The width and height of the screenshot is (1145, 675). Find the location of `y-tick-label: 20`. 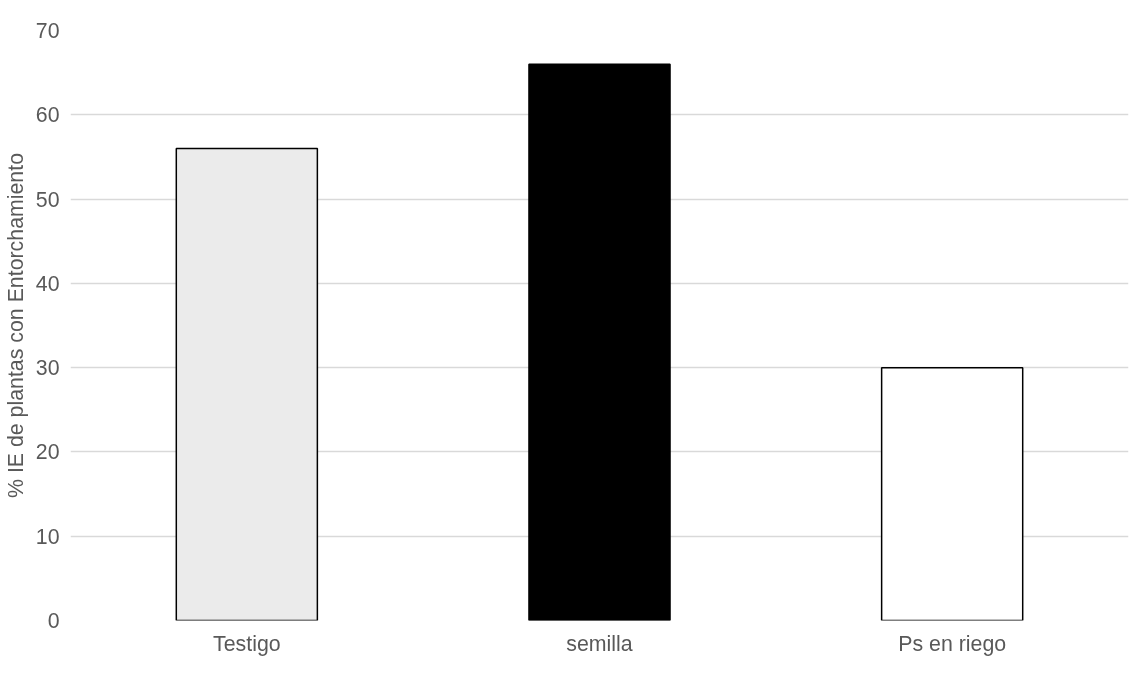

y-tick-label: 20 is located at coordinates (47, 452).